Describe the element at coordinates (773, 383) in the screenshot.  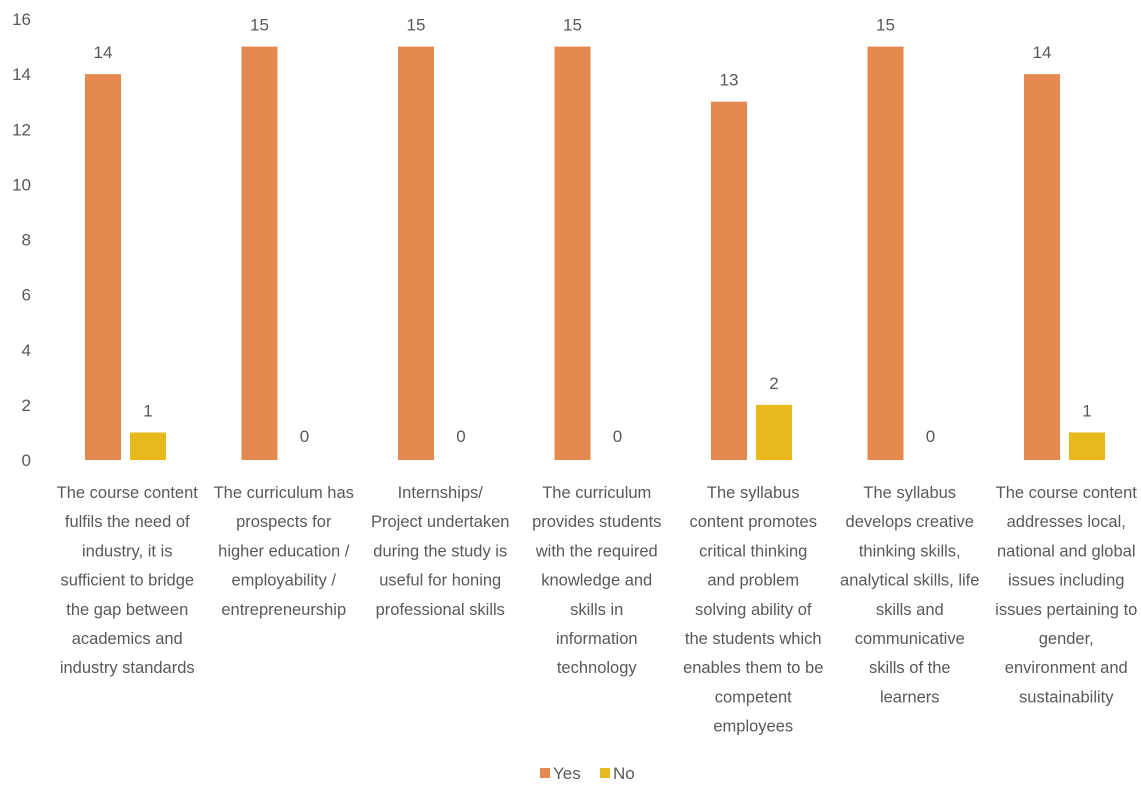
I see `data-label-no: 2` at that location.